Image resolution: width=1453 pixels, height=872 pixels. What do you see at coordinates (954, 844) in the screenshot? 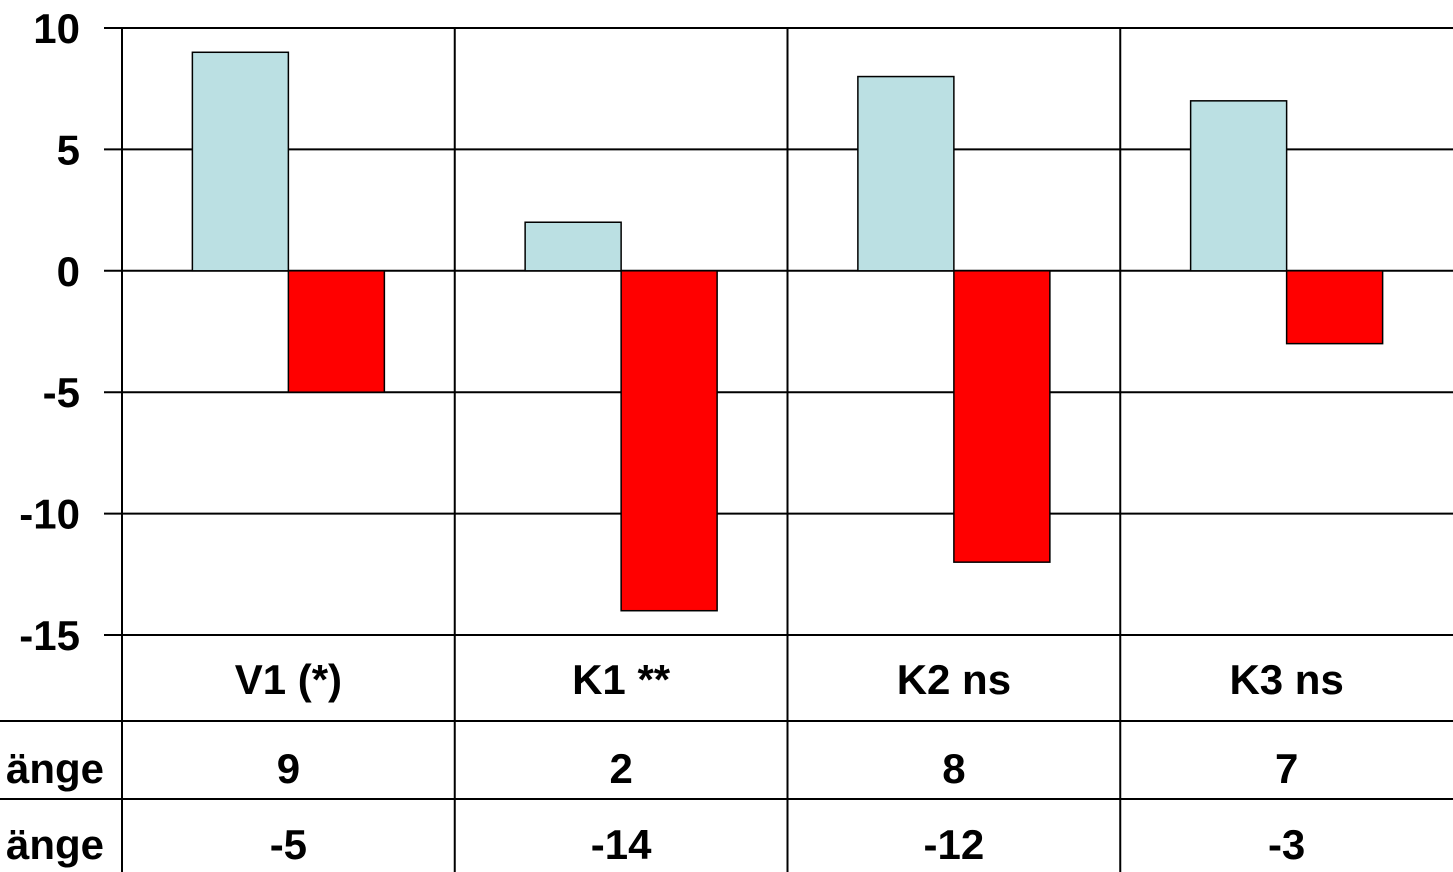
I see `table-cell-value: -12` at bounding box center [954, 844].